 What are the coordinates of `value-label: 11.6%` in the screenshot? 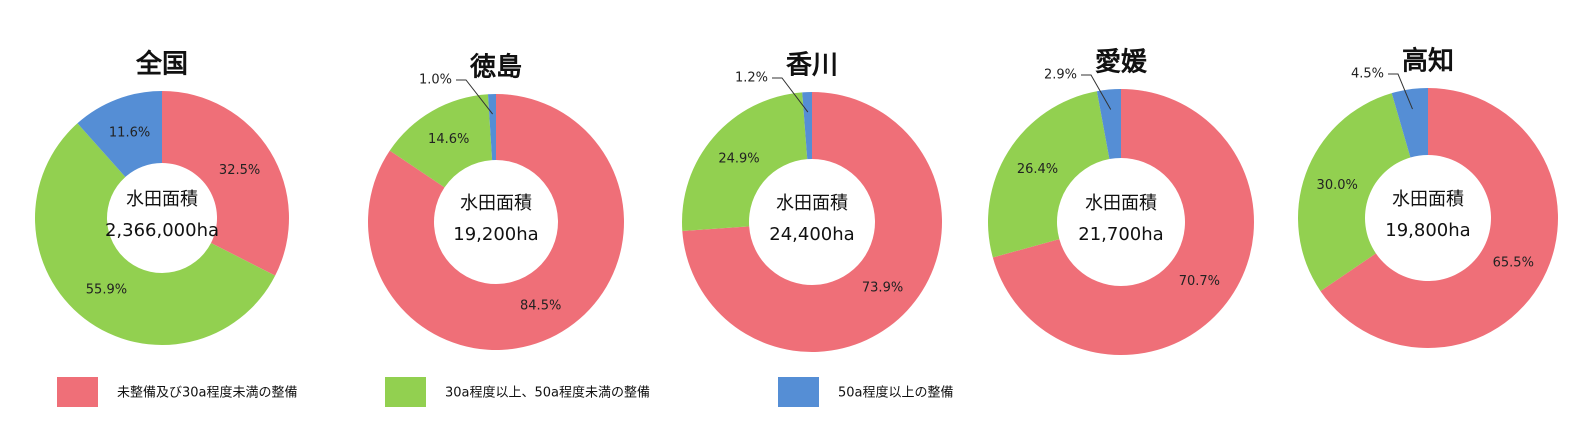 It's located at (129, 132).